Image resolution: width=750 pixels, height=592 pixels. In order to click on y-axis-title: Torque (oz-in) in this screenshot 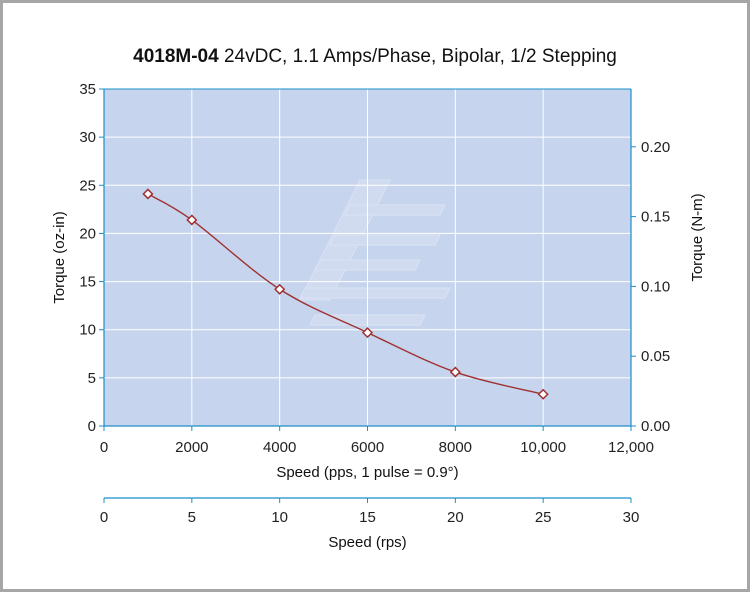, I will do `click(59, 257)`.